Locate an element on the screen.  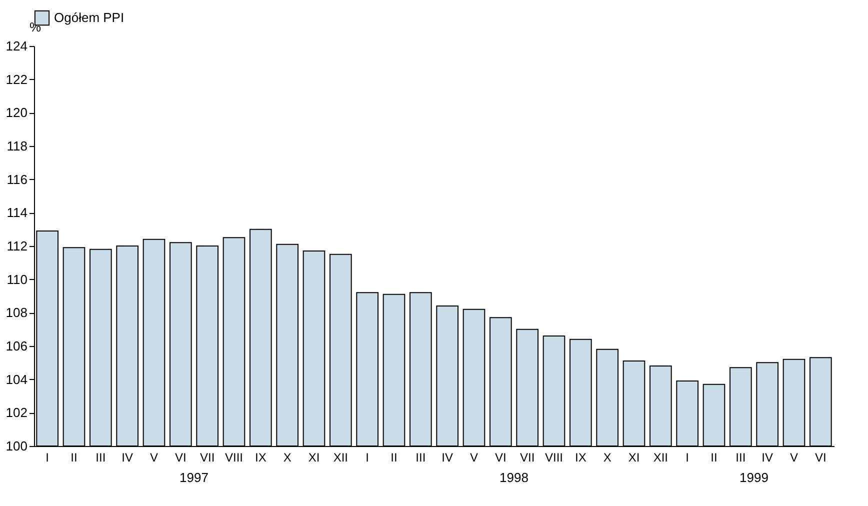
y-tick-label: 116 is located at coordinates (17, 179).